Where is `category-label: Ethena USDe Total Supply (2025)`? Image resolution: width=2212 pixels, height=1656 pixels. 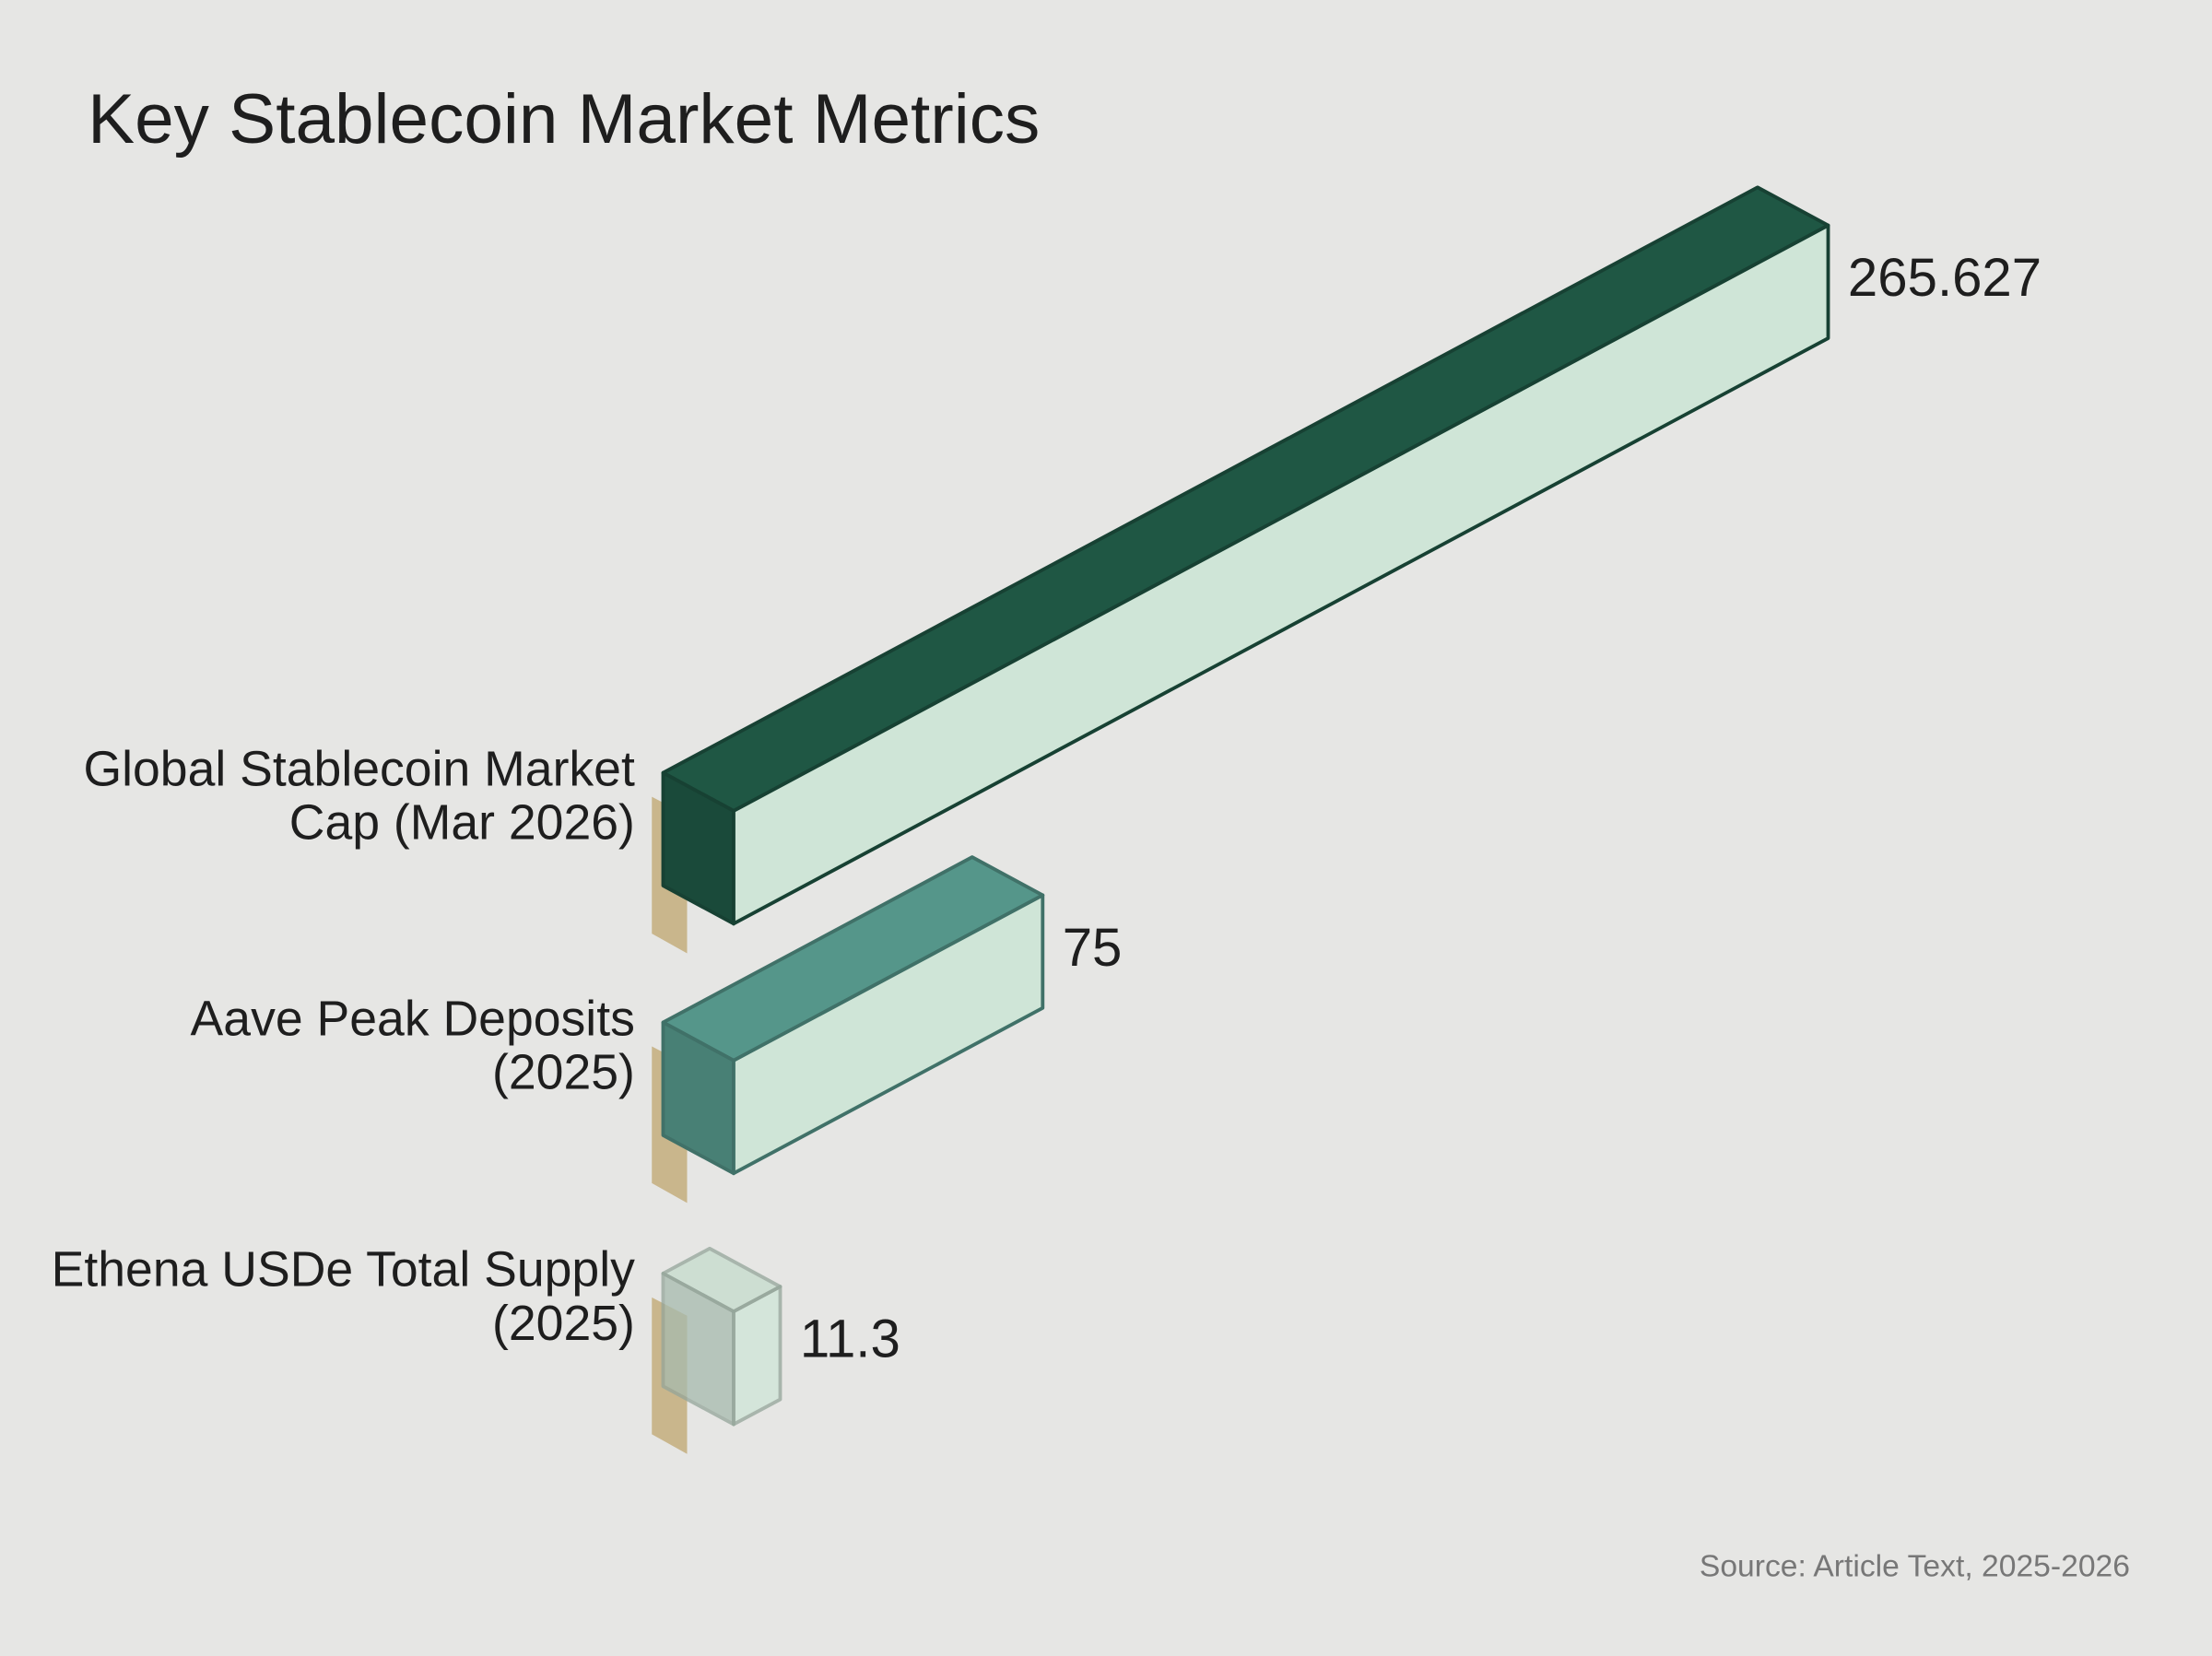 category-label: Ethena USDe Total Supply (2025) is located at coordinates (343, 1296).